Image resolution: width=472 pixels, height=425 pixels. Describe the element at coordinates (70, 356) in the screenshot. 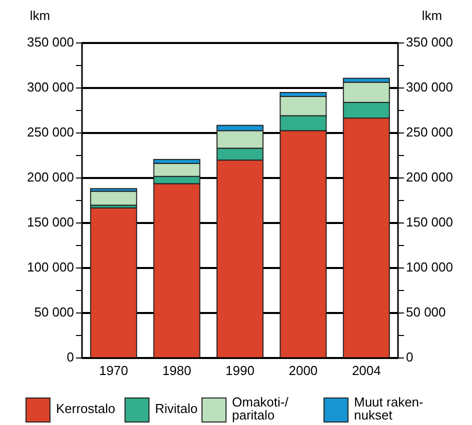

I see `y-tick-label: 0` at that location.